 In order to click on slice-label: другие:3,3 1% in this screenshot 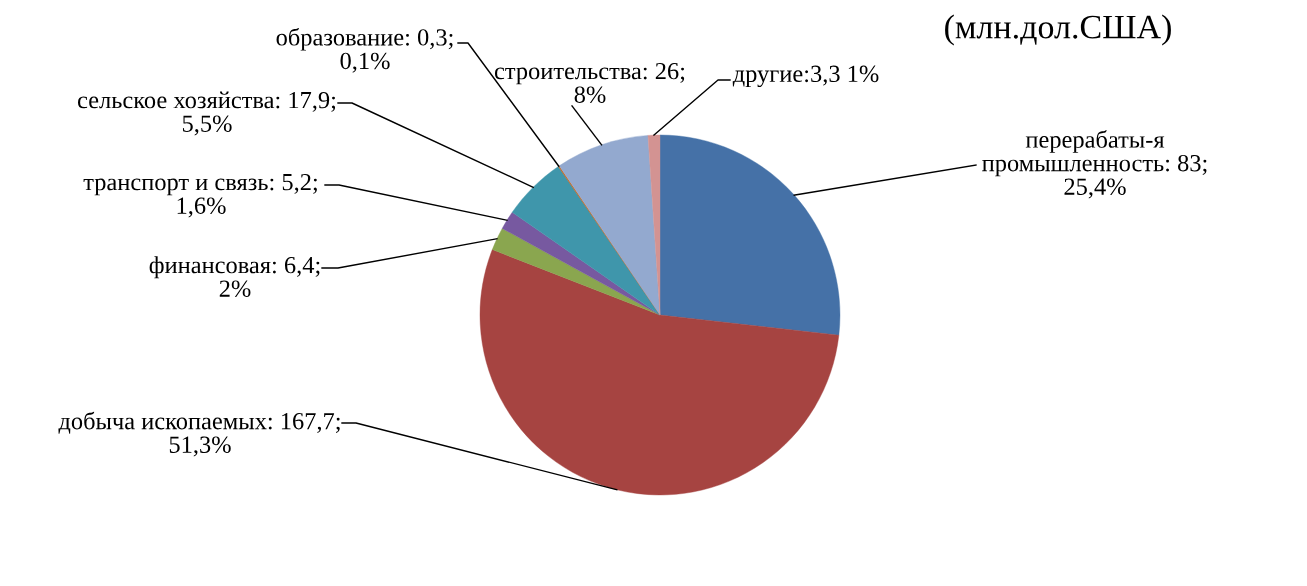, I will do `click(805, 76)`.